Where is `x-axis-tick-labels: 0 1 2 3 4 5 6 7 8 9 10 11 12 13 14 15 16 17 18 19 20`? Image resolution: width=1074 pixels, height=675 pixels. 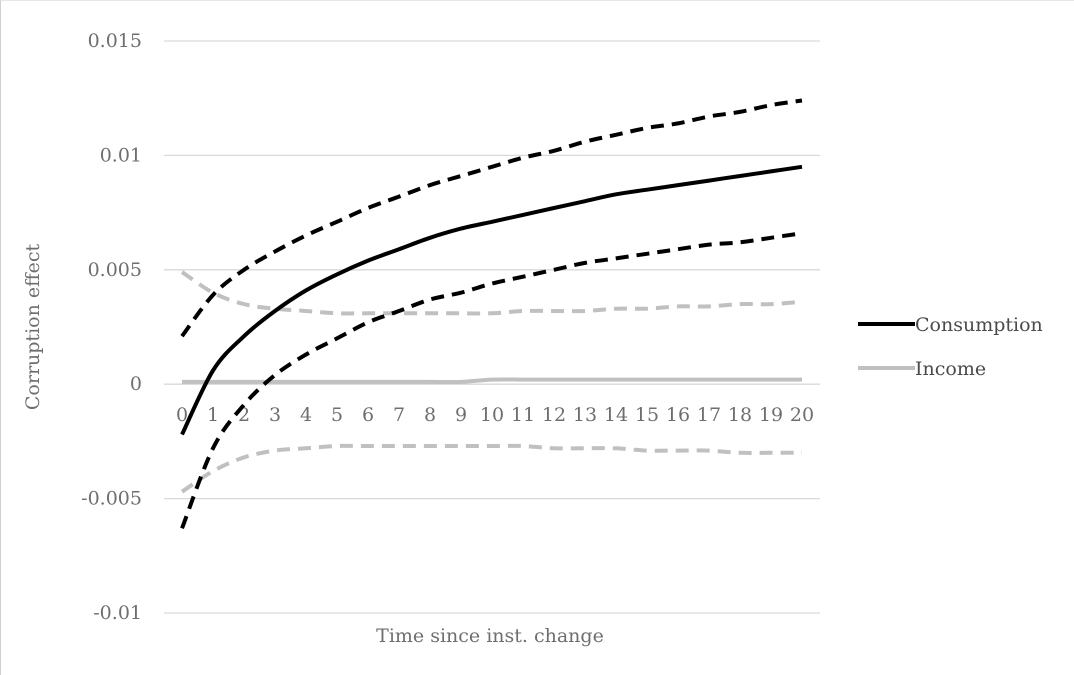
x-axis-tick-labels: 0 1 2 3 4 5 6 7 8 9 10 11 12 13 14 15 16 17 18 19 20 is located at coordinates (495, 415).